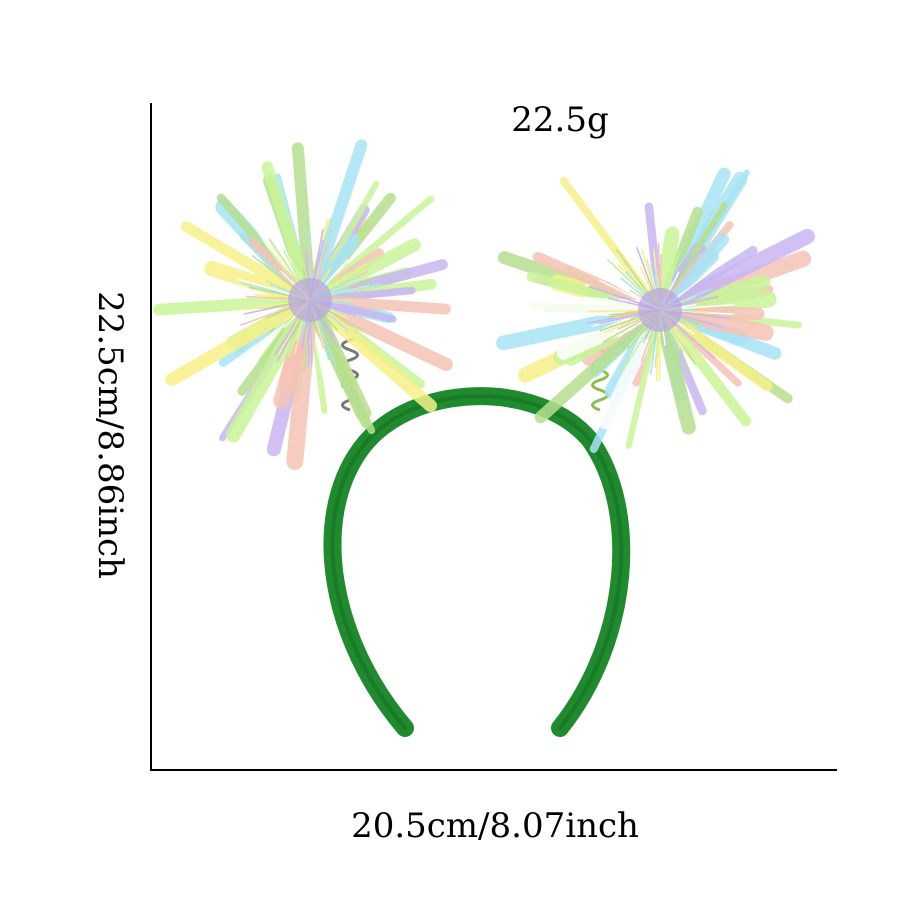 The image size is (900, 900). What do you see at coordinates (493, 770) in the screenshot?
I see `width-dimension-line` at bounding box center [493, 770].